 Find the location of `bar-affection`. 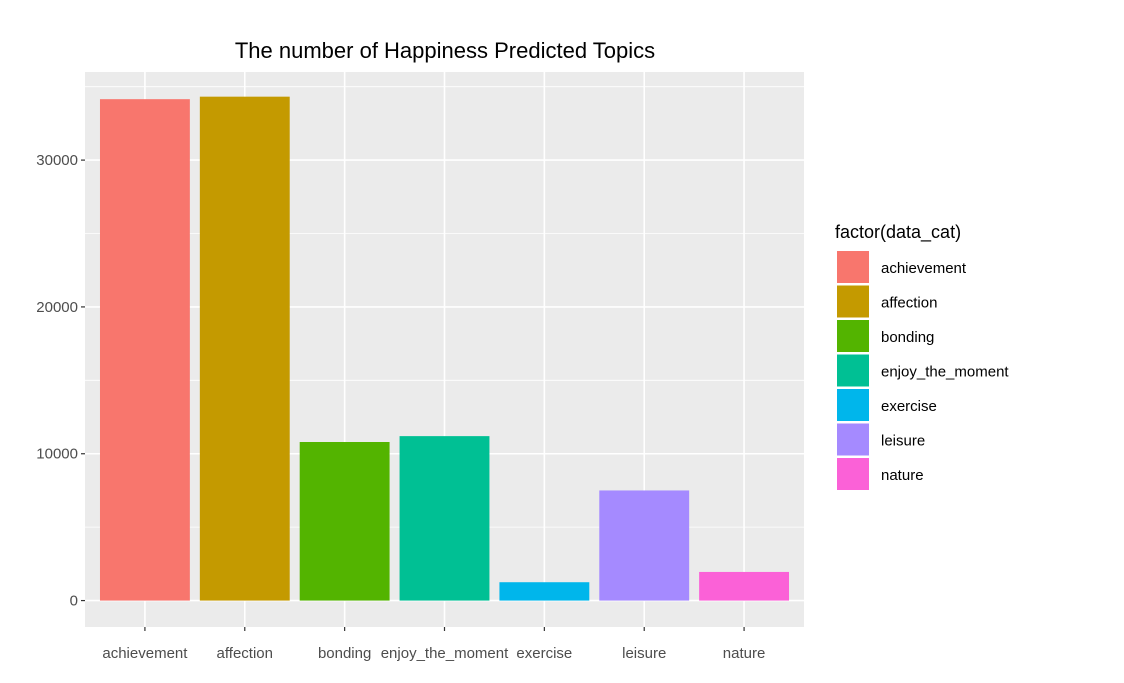

bar-affection is located at coordinates (244, 348).